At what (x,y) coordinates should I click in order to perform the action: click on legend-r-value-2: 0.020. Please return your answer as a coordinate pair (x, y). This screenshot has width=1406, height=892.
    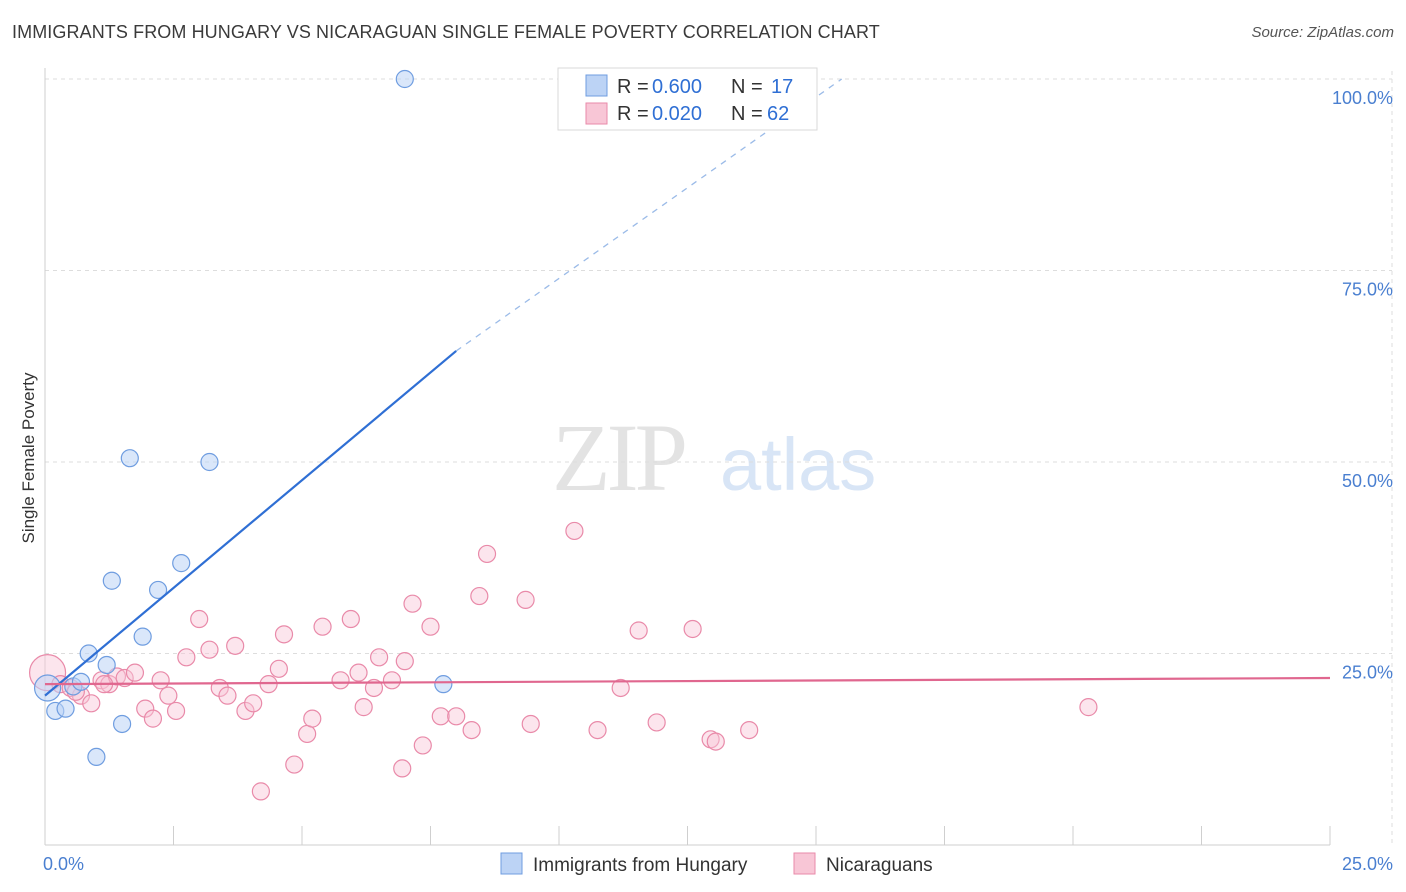
    Looking at the image, I should click on (677, 114).